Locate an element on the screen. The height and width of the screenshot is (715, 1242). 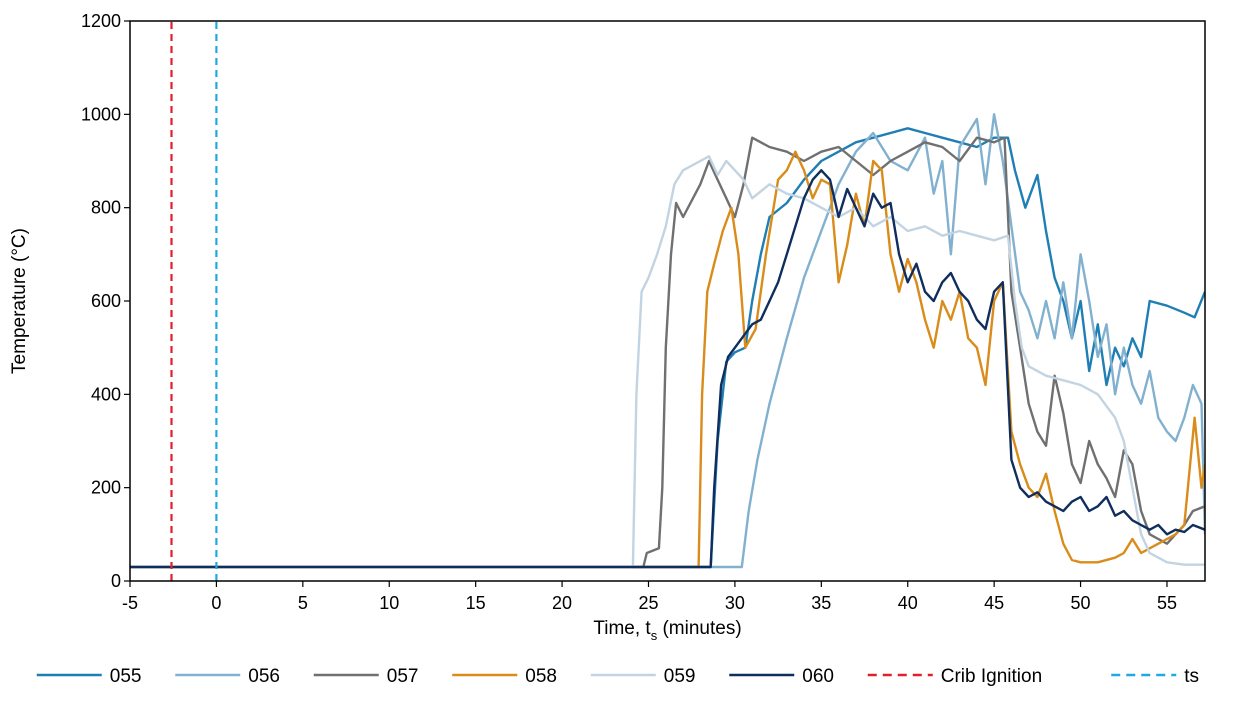
x-axis-title: Time, ts (minutes) is located at coordinates (667, 630).